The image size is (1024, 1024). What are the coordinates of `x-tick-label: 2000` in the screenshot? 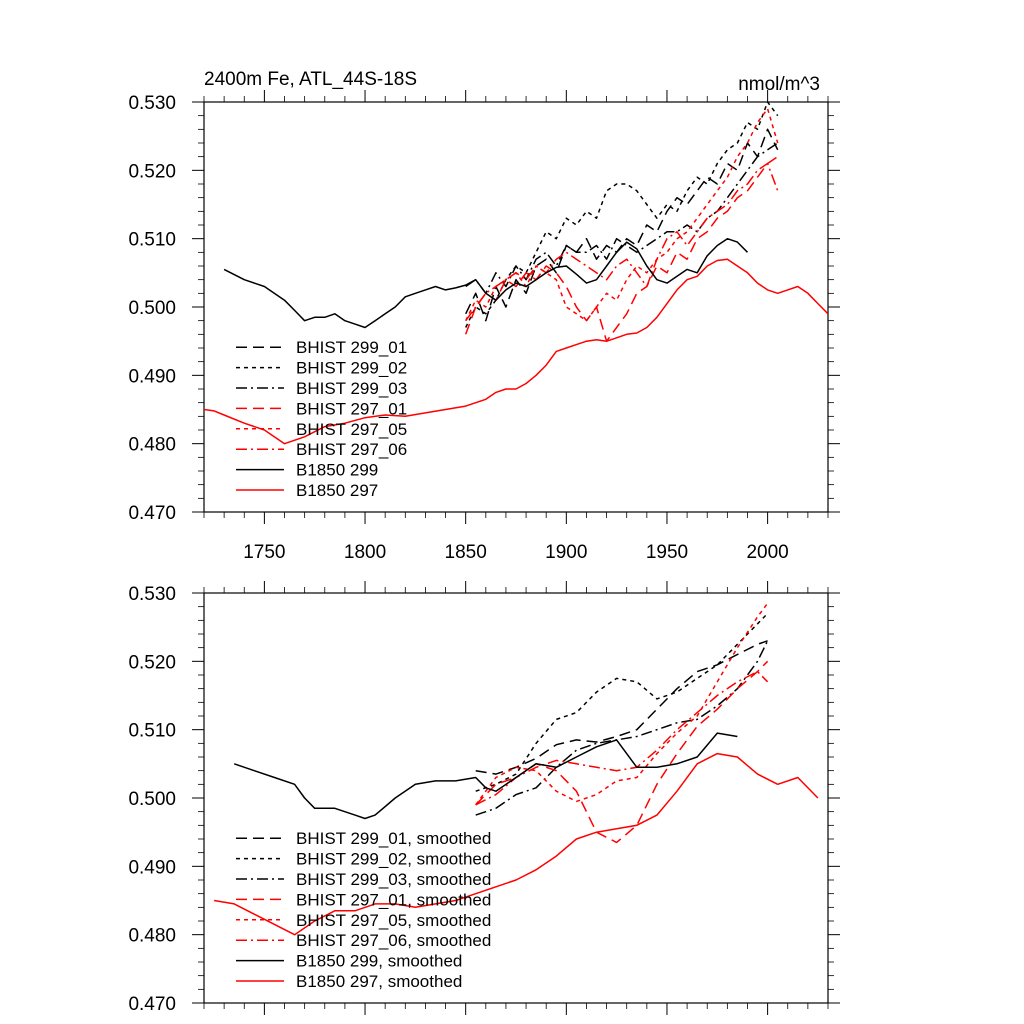 It's located at (767, 552).